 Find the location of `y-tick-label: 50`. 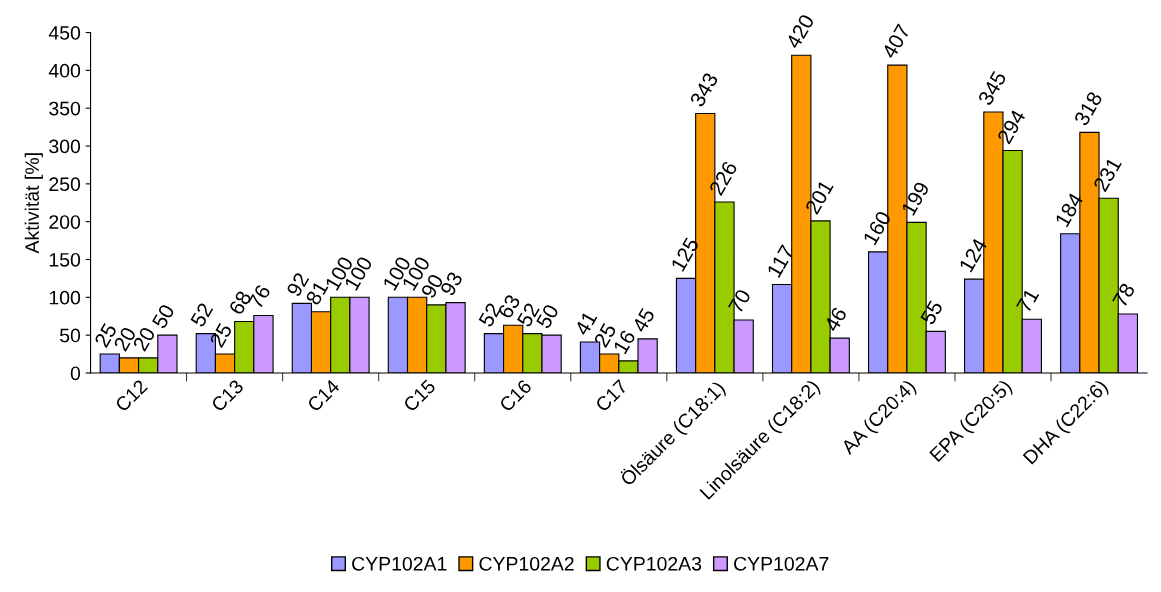

y-tick-label: 50 is located at coordinates (70, 335).